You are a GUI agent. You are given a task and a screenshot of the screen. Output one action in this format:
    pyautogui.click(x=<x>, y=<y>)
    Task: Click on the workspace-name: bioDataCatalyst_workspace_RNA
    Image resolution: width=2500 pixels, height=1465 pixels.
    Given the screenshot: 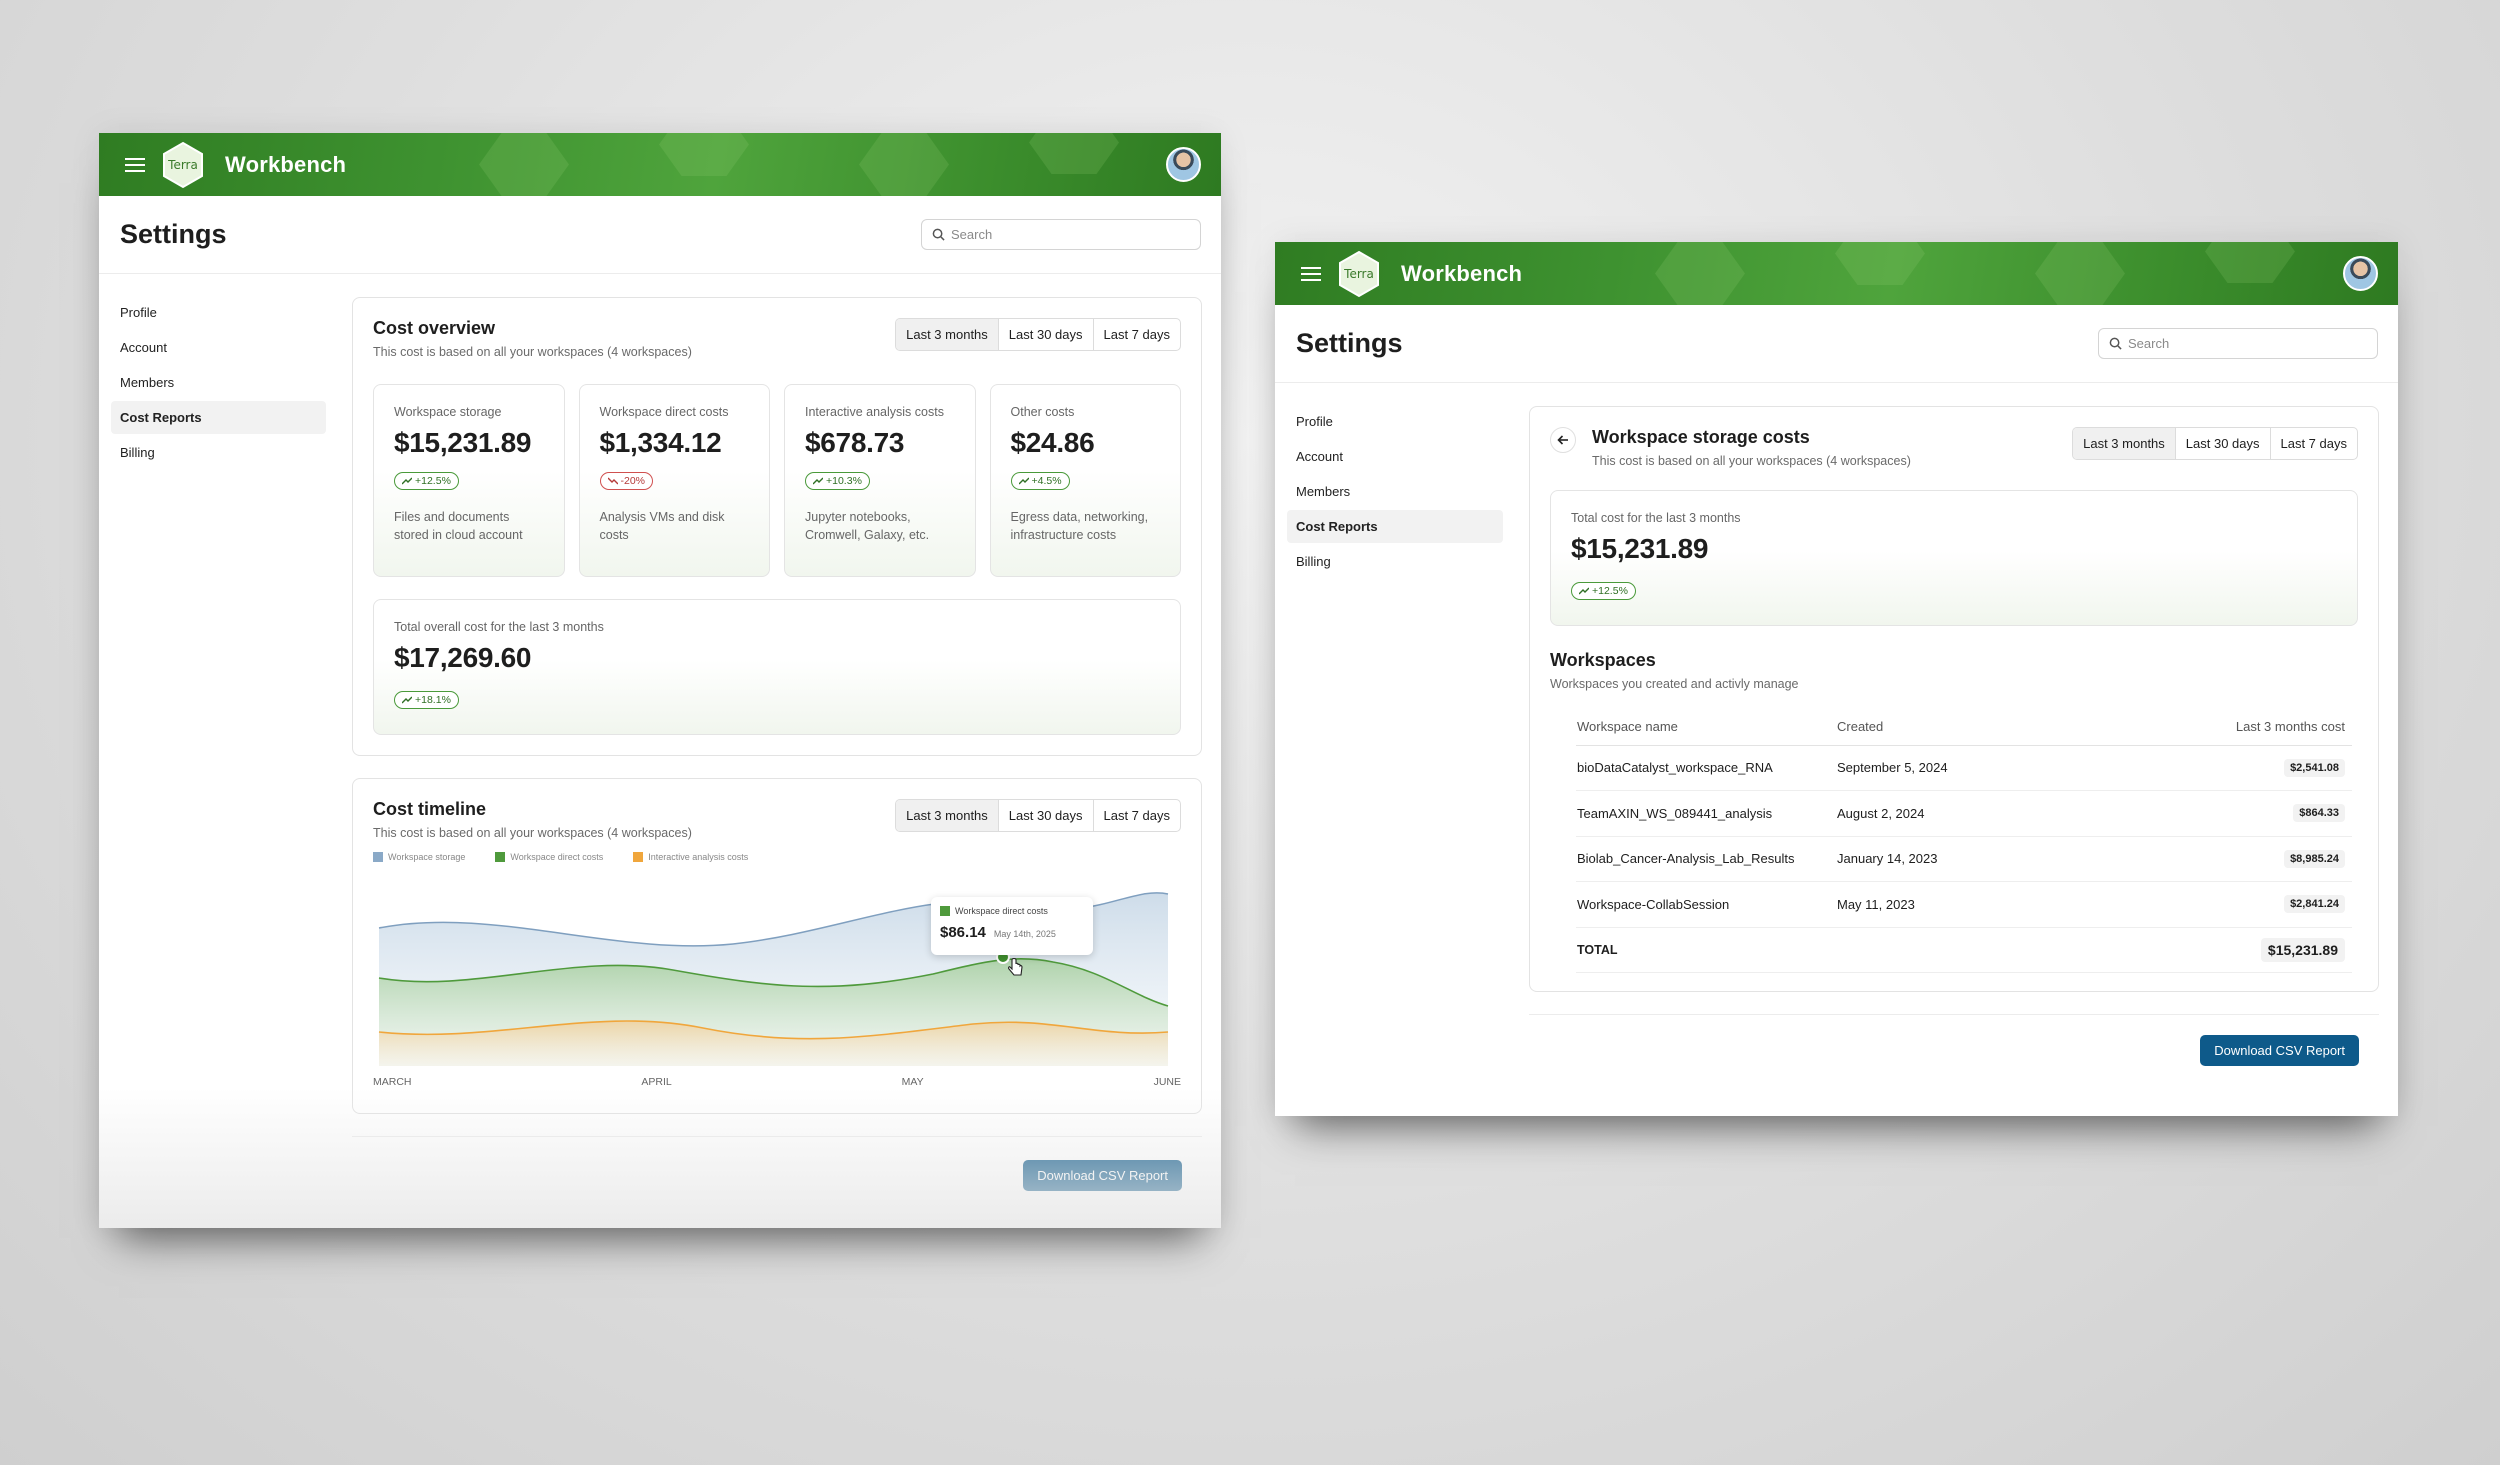 What is the action you would take?
    pyautogui.click(x=1706, y=768)
    